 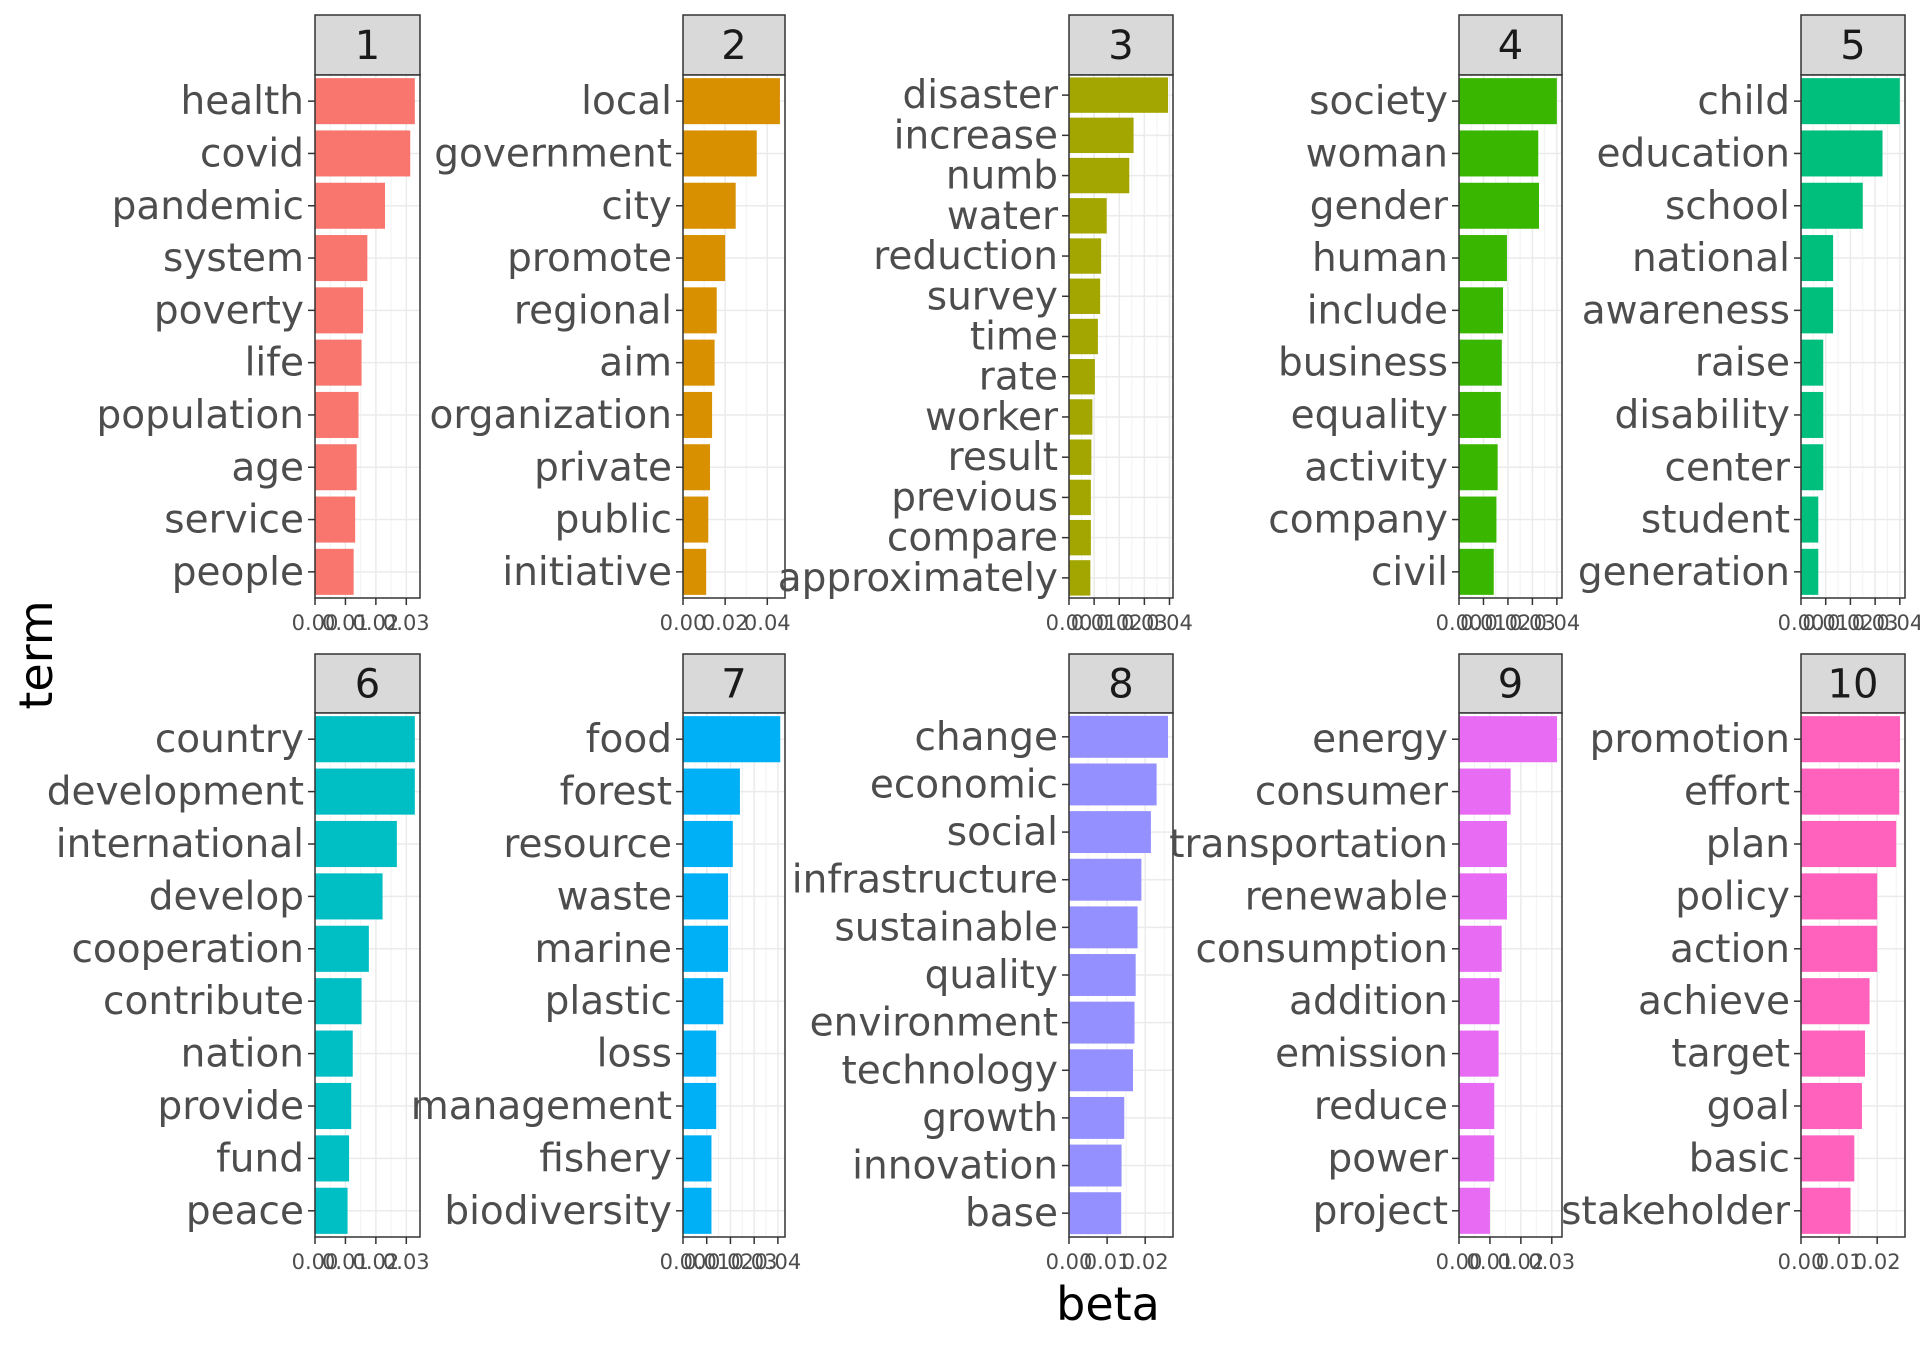 I want to click on bar-change, so click(x=1119, y=736).